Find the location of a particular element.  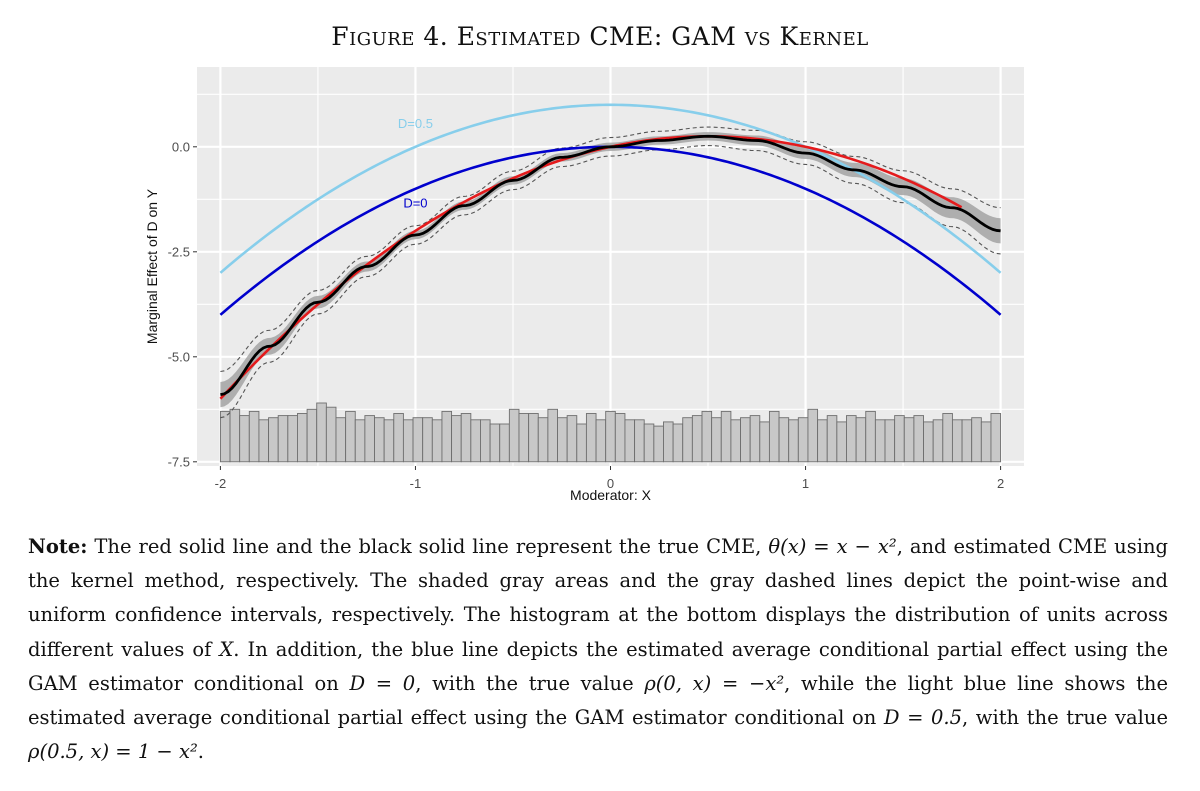

x-tick-label: -2 is located at coordinates (221, 483).